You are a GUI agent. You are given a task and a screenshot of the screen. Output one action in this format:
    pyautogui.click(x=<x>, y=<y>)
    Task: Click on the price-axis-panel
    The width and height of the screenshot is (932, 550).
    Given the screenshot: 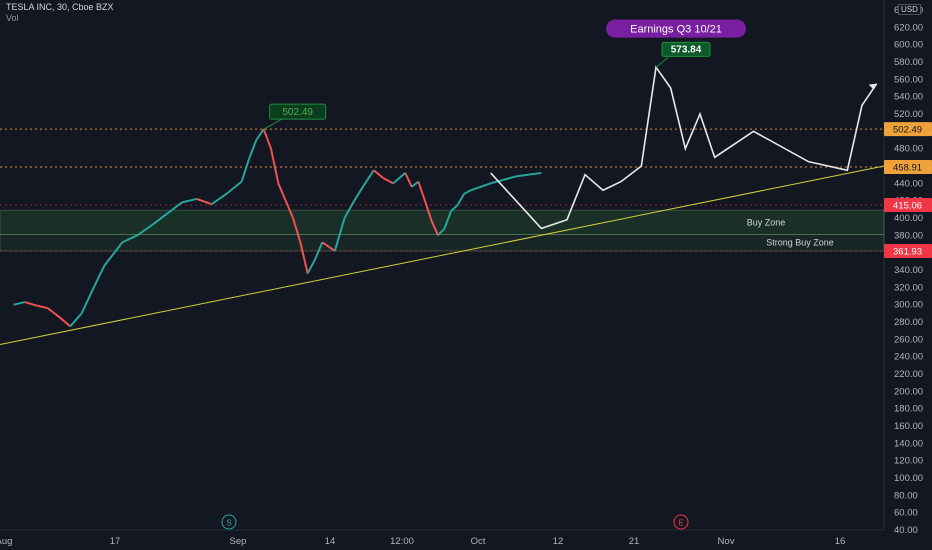 What is the action you would take?
    pyautogui.click(x=908, y=275)
    